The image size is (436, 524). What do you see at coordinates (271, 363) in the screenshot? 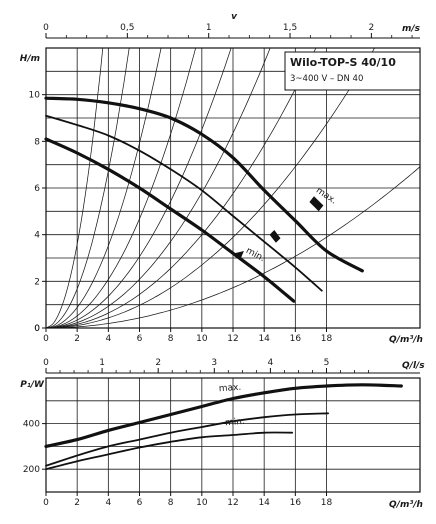
I see `top-axis-tick-label: 4` at bounding box center [271, 363].